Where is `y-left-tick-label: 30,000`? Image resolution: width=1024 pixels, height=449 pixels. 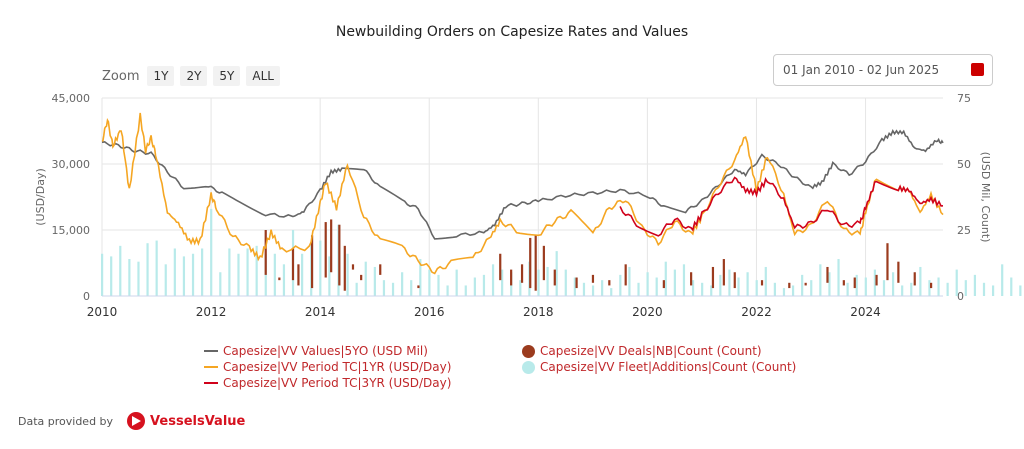 y-left-tick-label: 30,000 is located at coordinates (71, 164).